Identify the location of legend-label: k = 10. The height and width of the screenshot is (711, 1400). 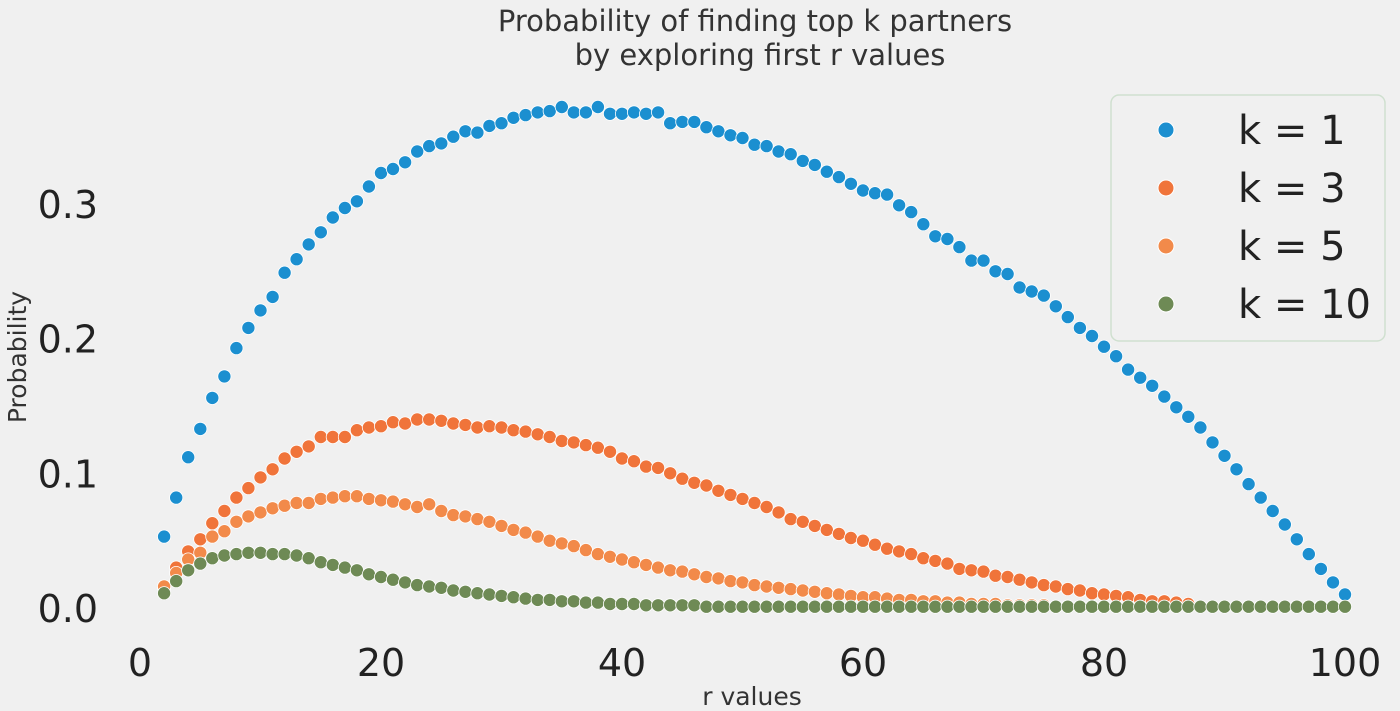
(1304, 305).